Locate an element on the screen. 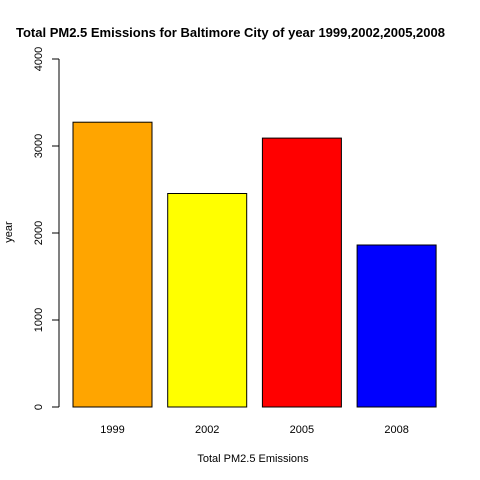 The height and width of the screenshot is (480, 480). y-tick-label: 4000 is located at coordinates (39, 59).